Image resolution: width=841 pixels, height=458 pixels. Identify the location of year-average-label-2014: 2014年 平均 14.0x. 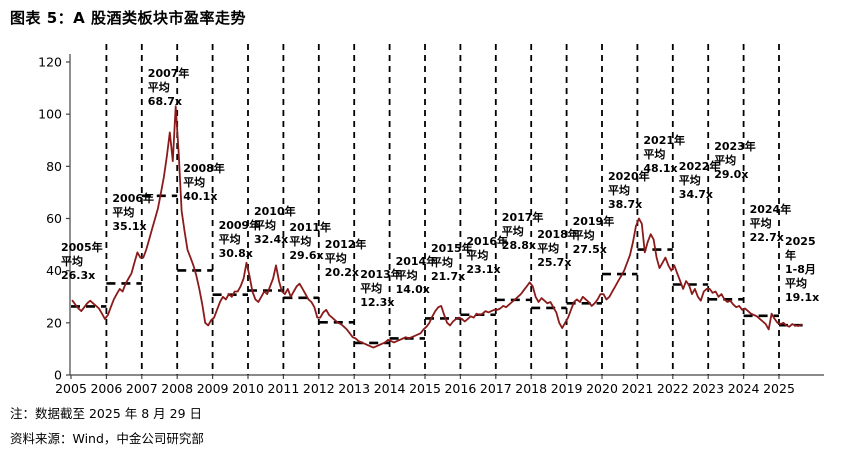
(417, 276).